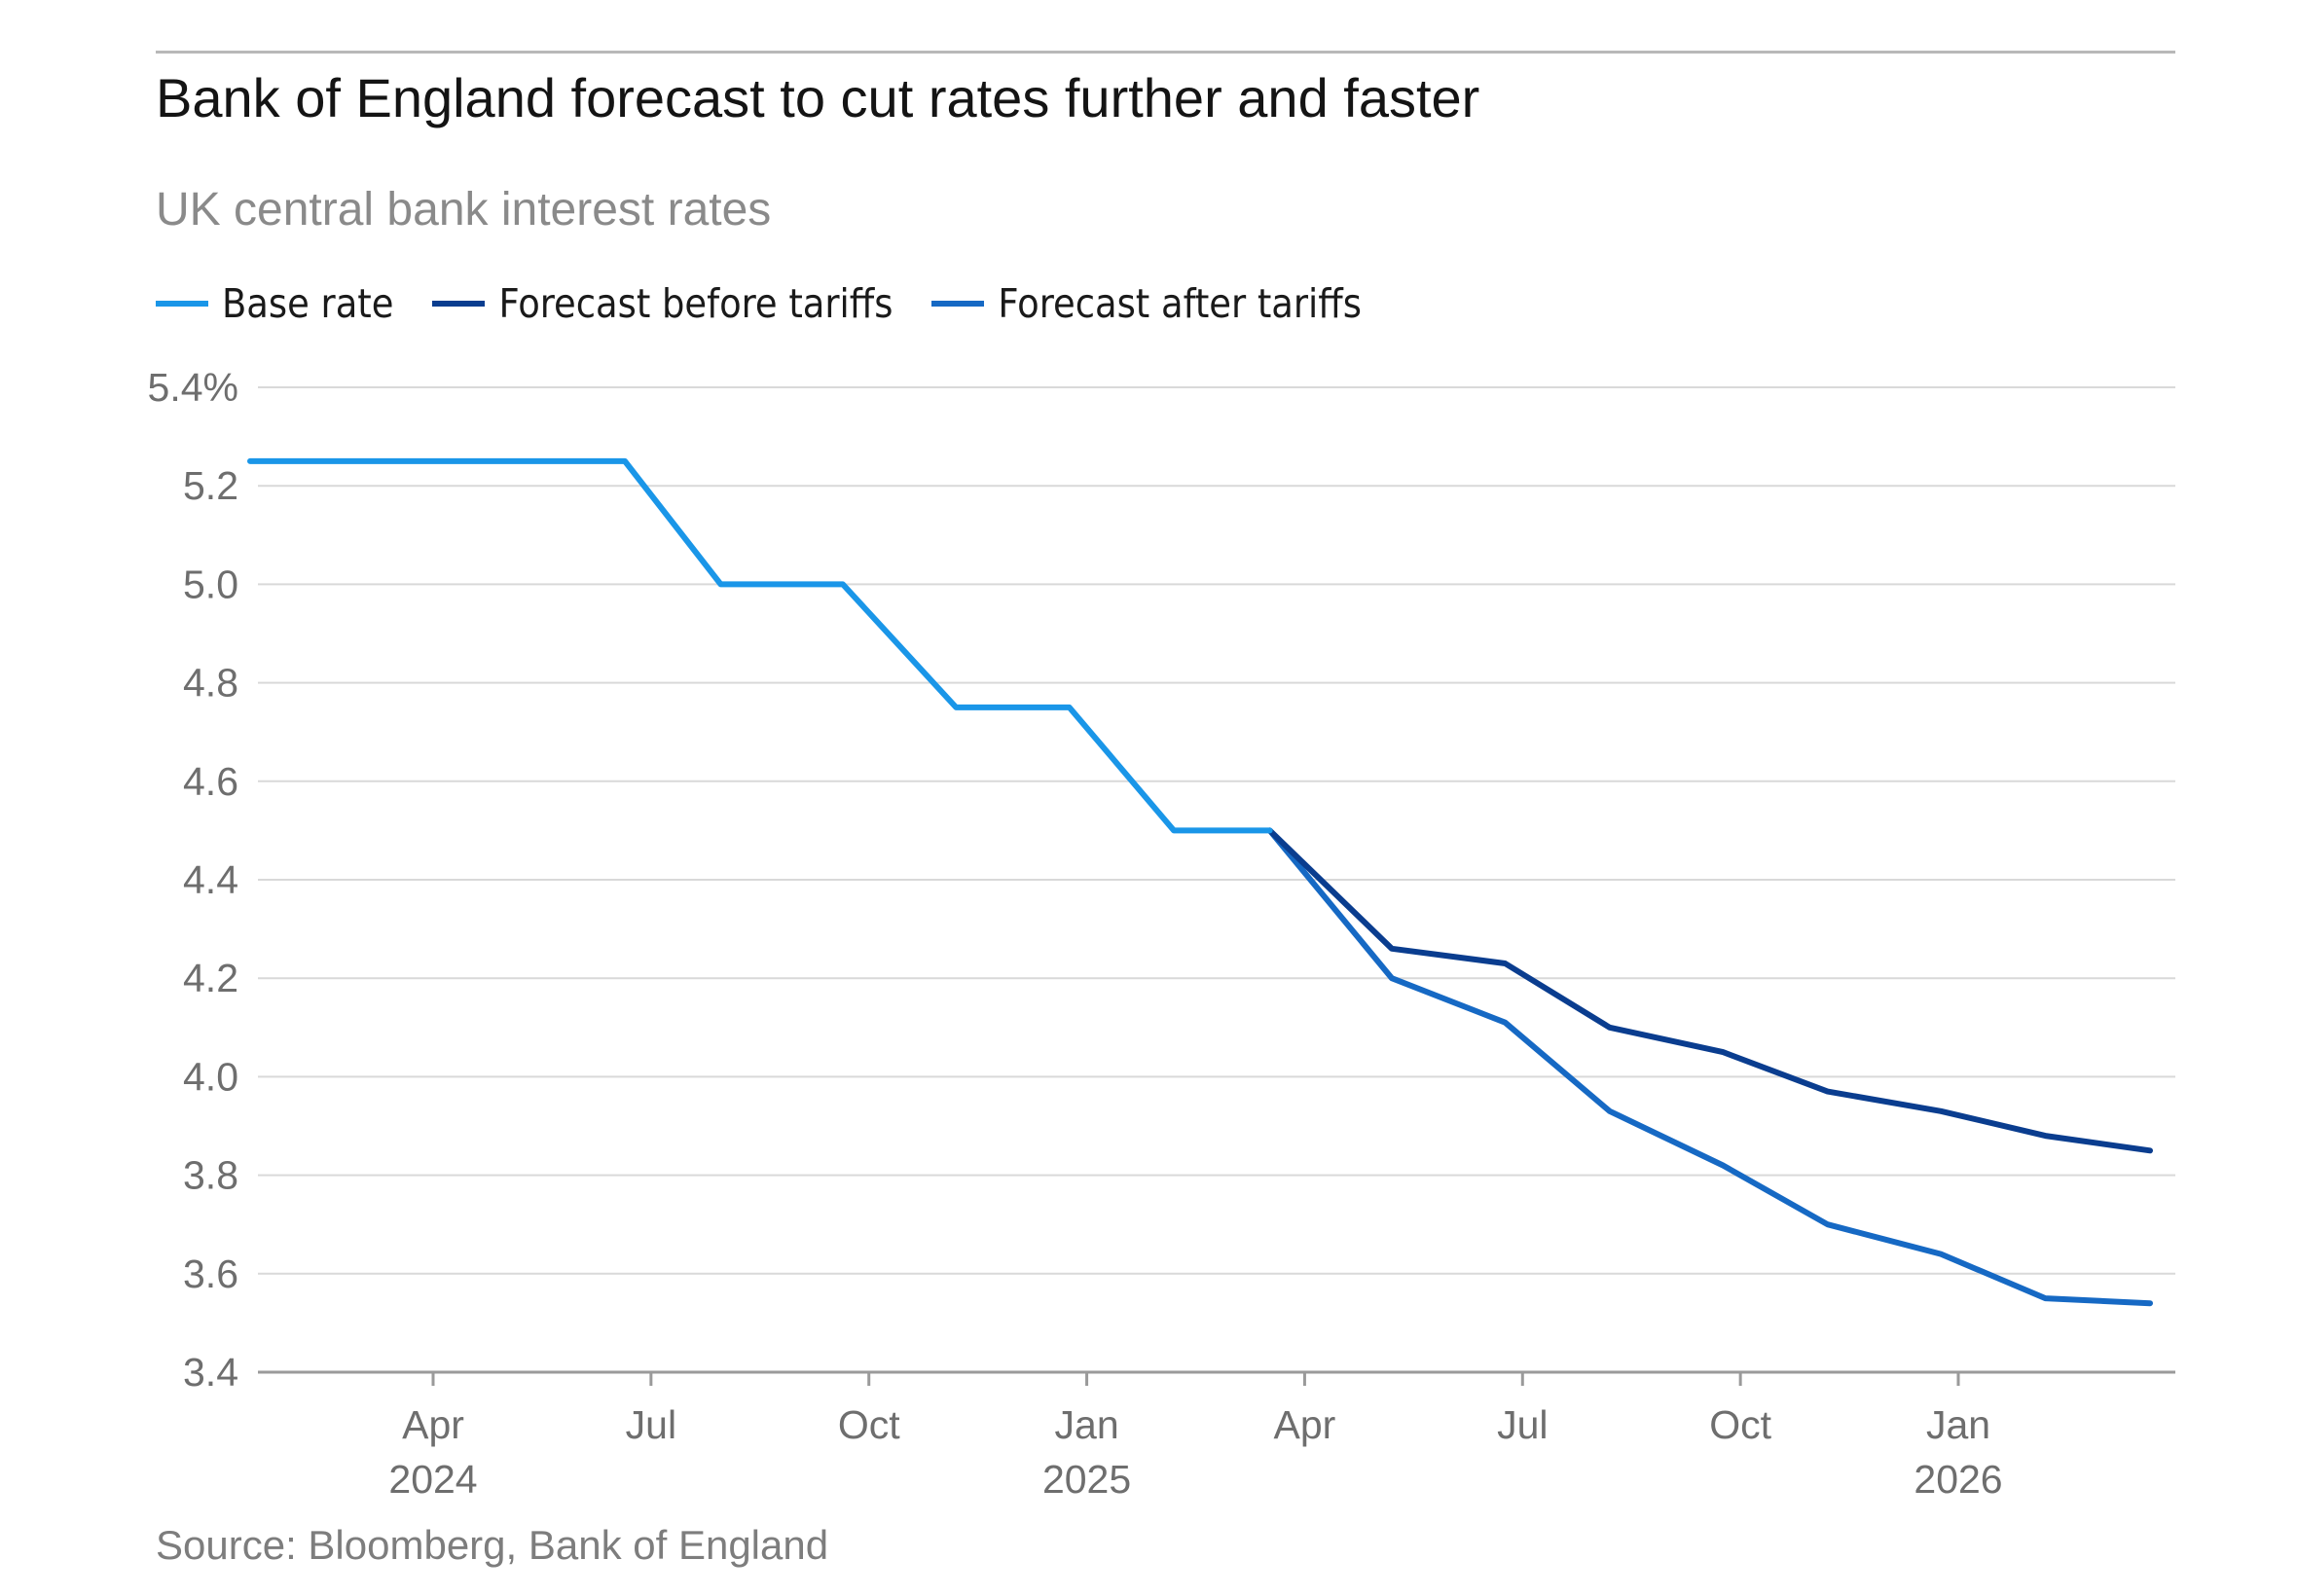 The width and height of the screenshot is (2297, 1596). I want to click on x-tick-year-label: 2026, so click(1958, 1479).